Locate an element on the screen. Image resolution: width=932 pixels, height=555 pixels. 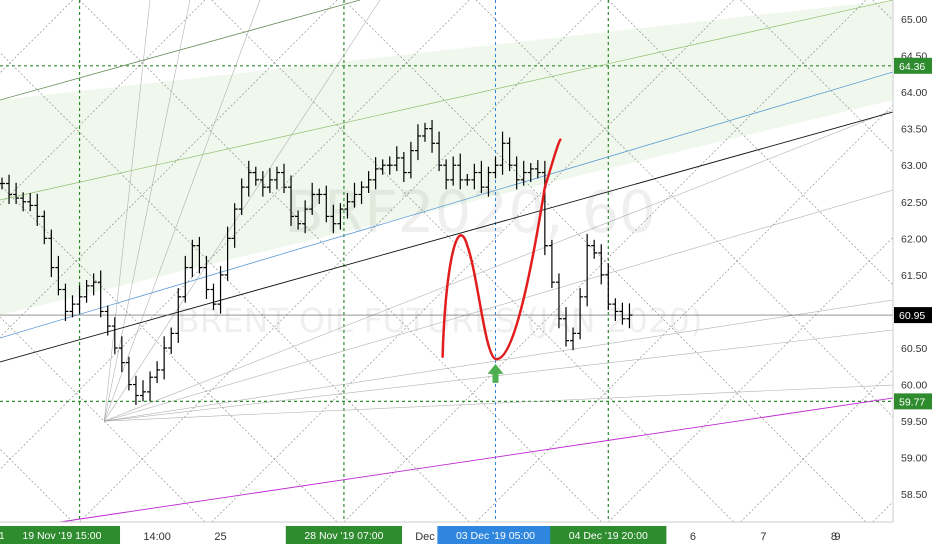
time-tick-label: 9 is located at coordinates (837, 537).